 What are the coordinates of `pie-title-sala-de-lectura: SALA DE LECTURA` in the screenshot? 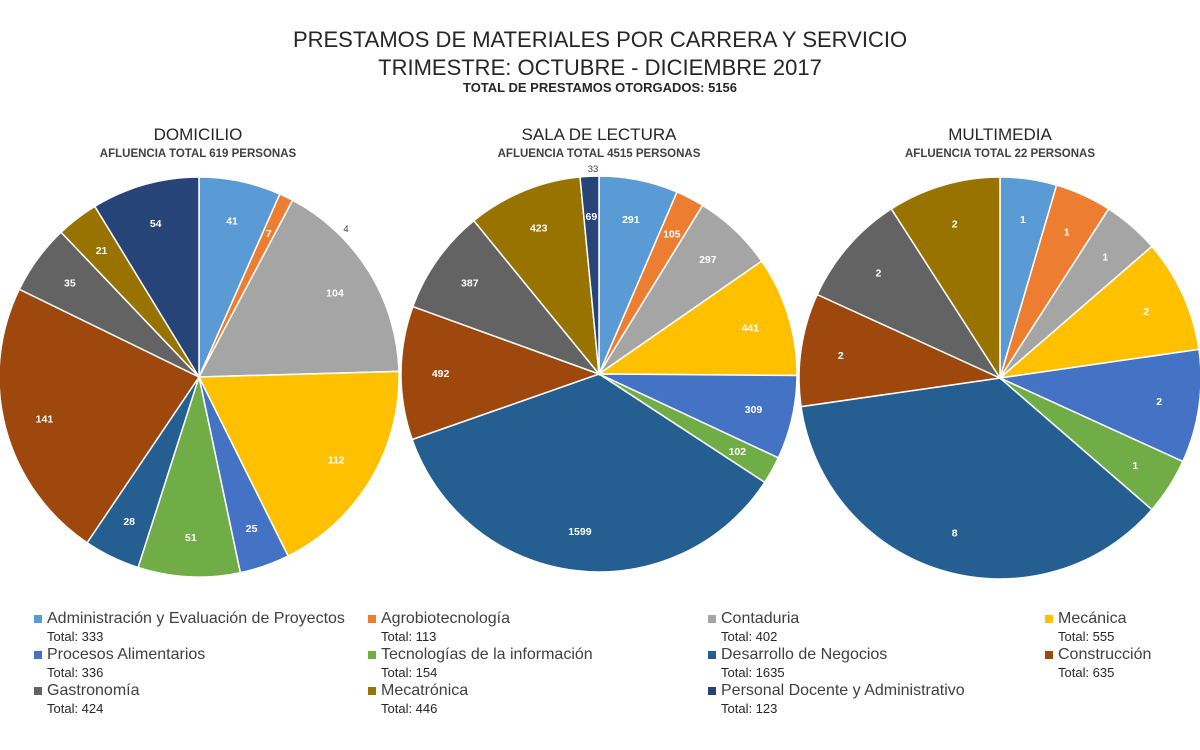 It's located at (599, 134).